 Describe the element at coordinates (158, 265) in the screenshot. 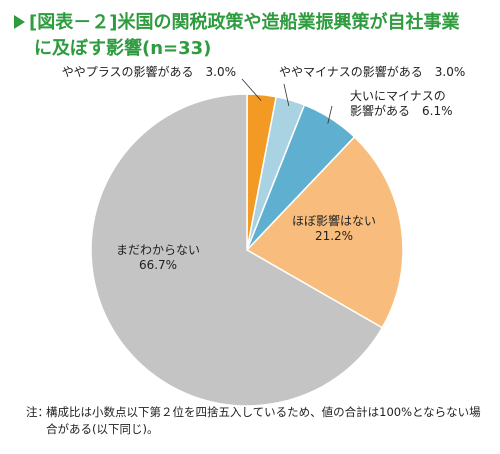

I see `slice-5-value-label: 66.7%` at that location.